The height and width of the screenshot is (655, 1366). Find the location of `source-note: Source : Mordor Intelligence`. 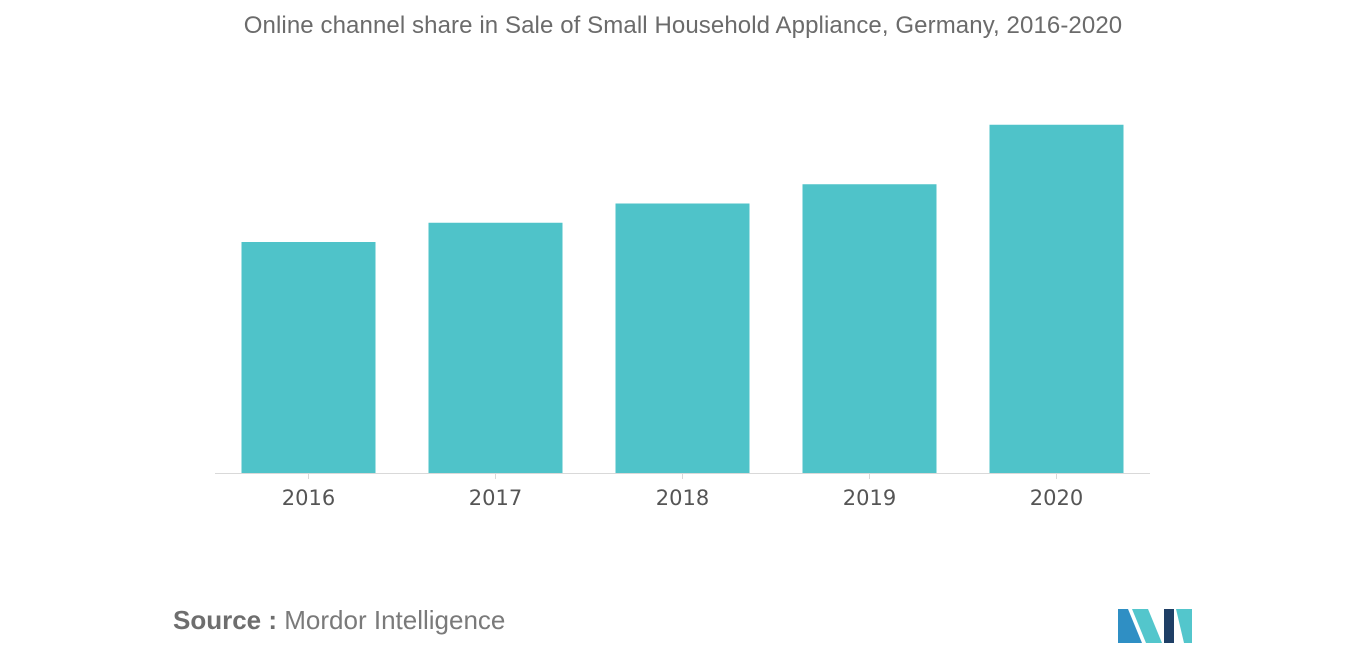

source-note: Source : Mordor Intelligence is located at coordinates (339, 620).